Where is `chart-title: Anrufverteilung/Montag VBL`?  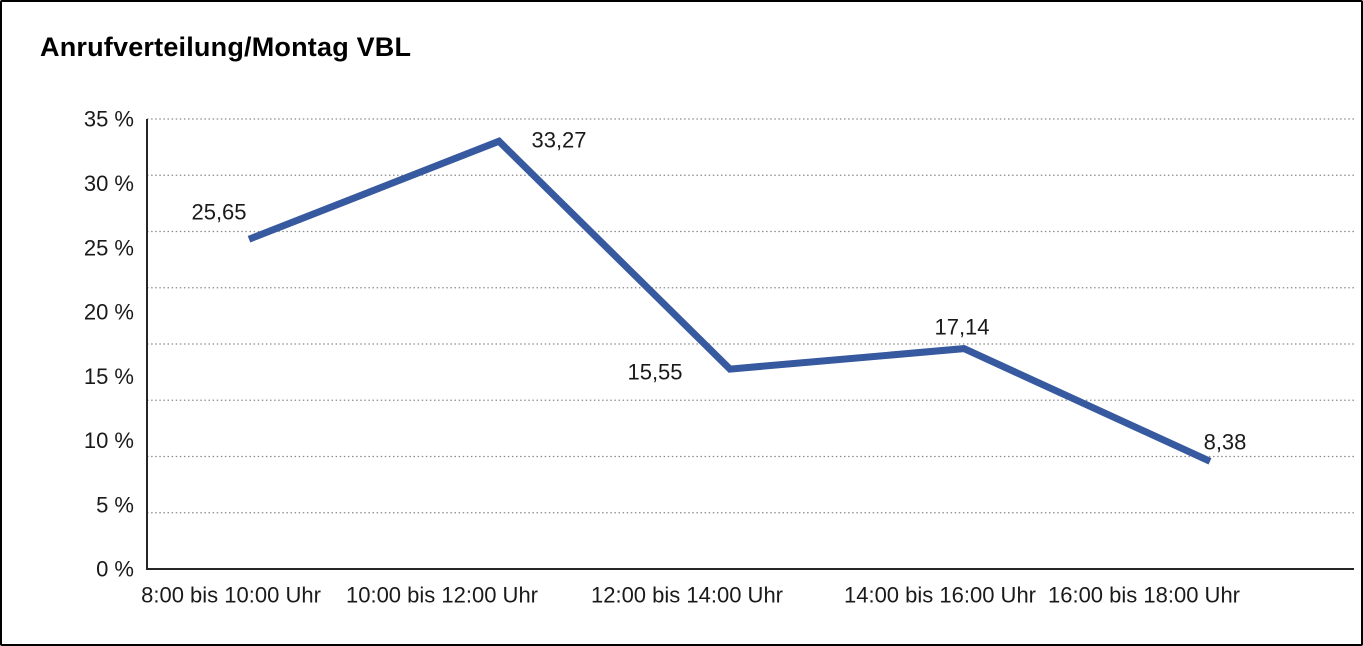
chart-title: Anrufverteilung/Montag VBL is located at coordinates (226, 47).